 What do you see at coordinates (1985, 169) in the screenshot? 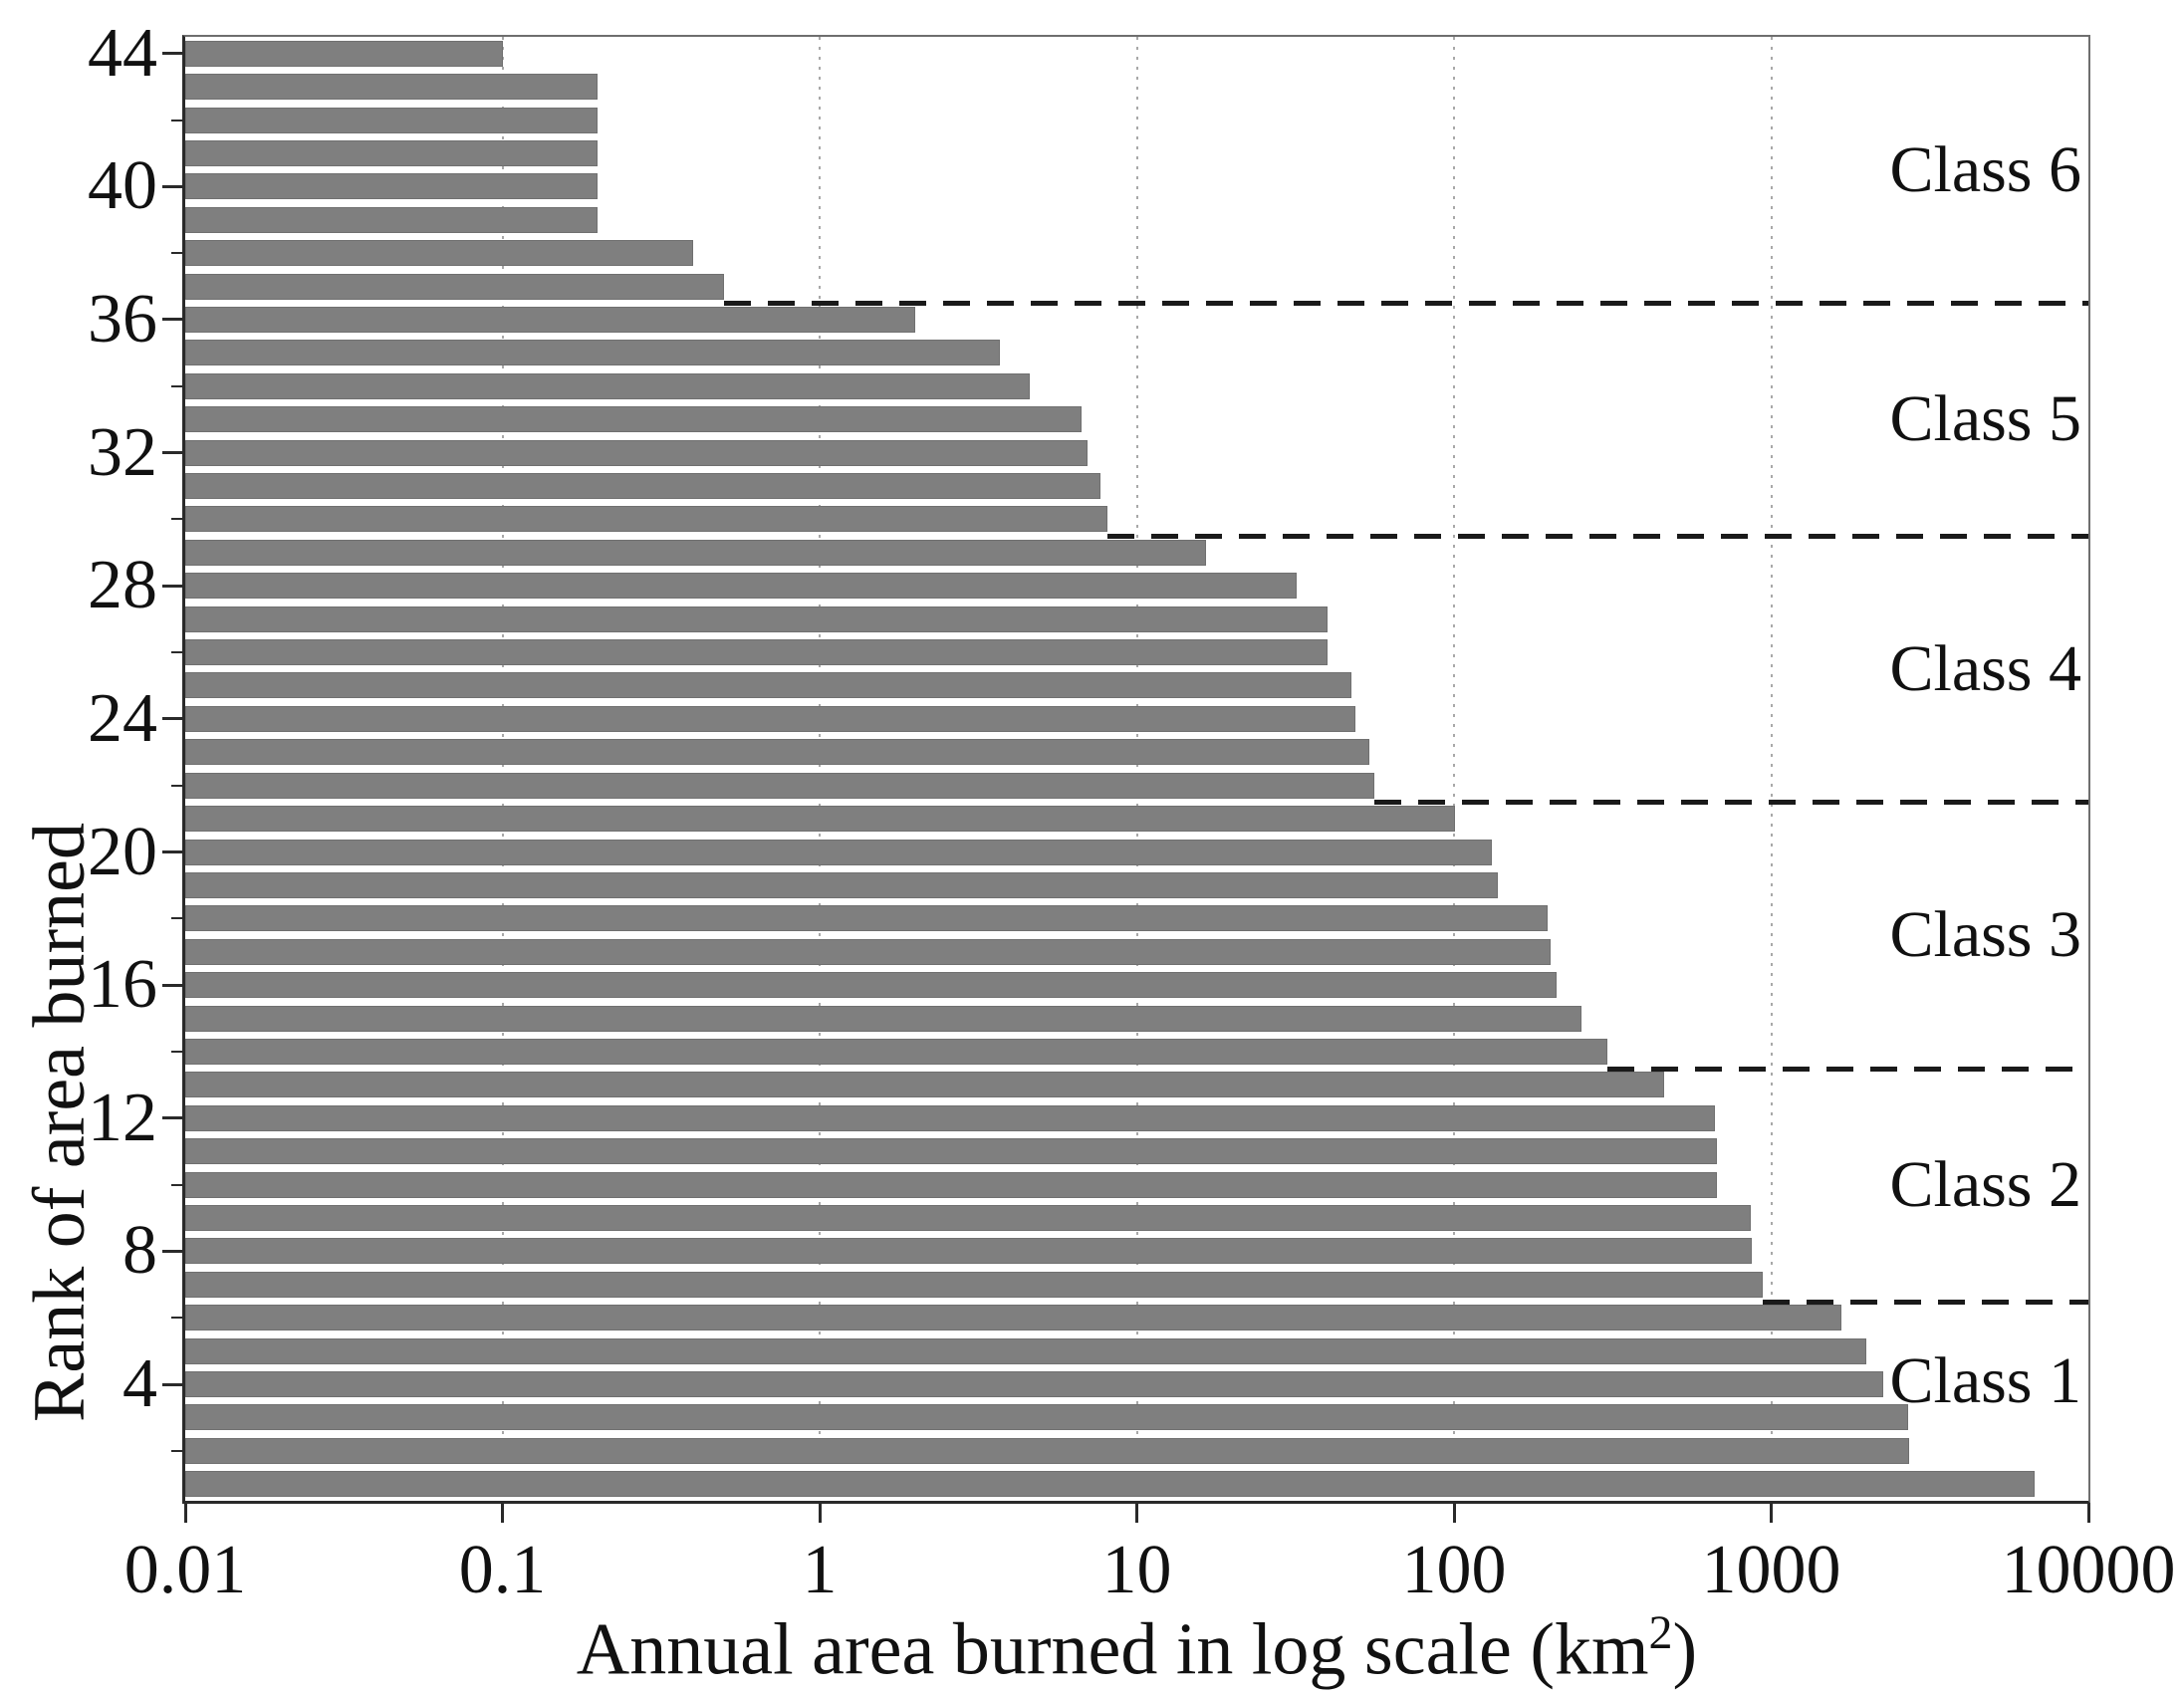
I see `class-label-6: Class 6` at bounding box center [1985, 169].